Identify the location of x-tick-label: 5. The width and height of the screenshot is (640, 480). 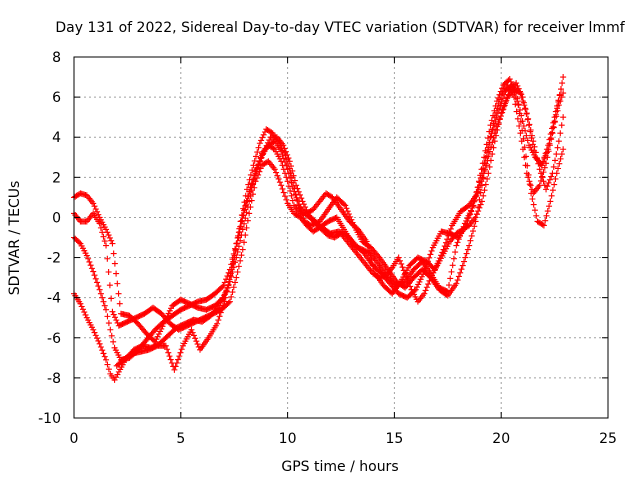
(180, 439).